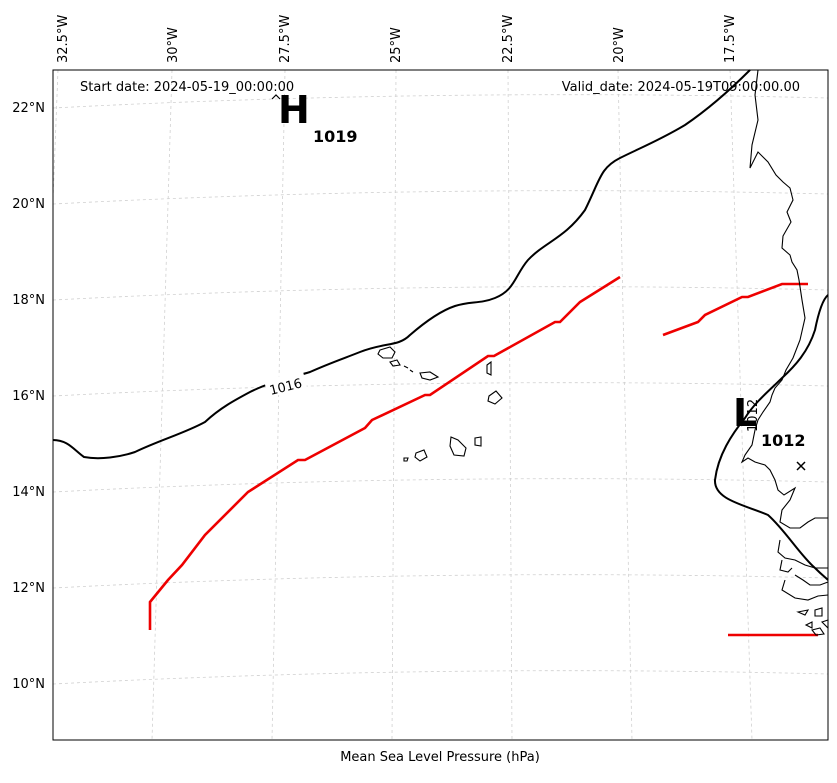 This screenshot has width=837, height=783. Describe the element at coordinates (619, 45) in the screenshot. I see `lon-tick-label: 20°W` at that location.